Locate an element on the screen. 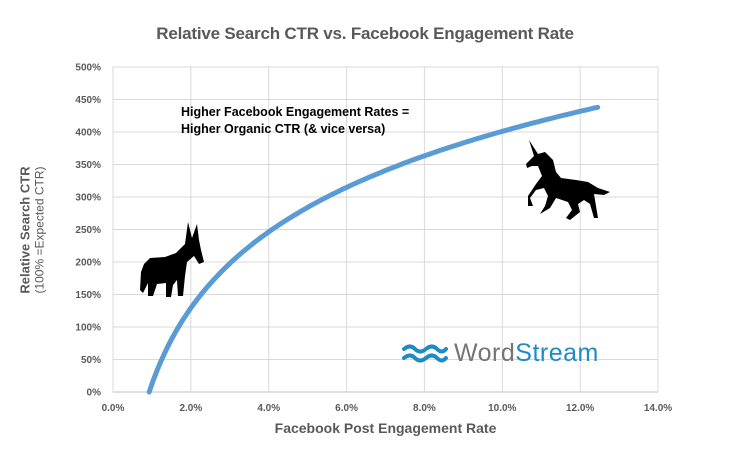 The image size is (730, 457). y-tick-label: 0% is located at coordinates (94, 393).